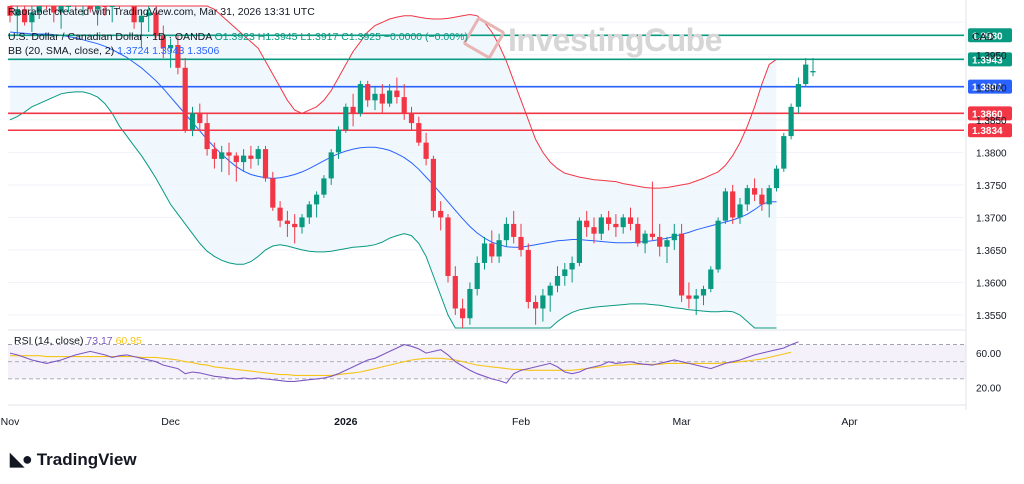 Image resolution: width=1024 pixels, height=484 pixels. I want to click on price-tick-label: 1.3900, so click(991, 88).